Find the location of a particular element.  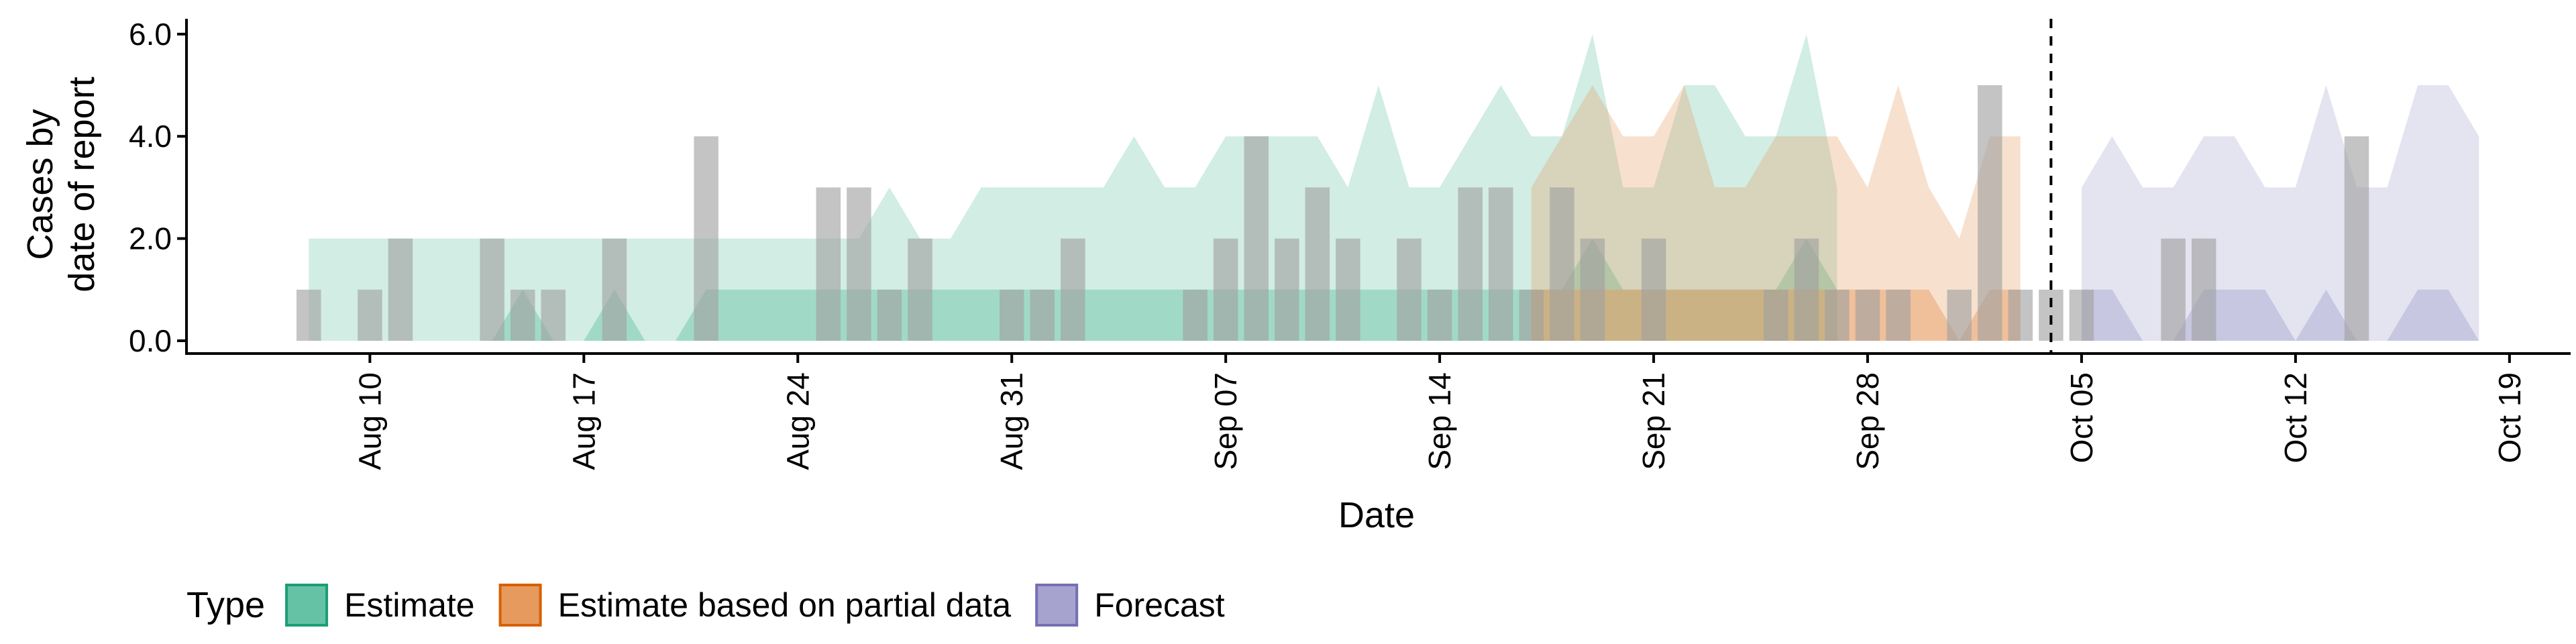

x-tick-label: Sep 07 is located at coordinates (1225, 421).